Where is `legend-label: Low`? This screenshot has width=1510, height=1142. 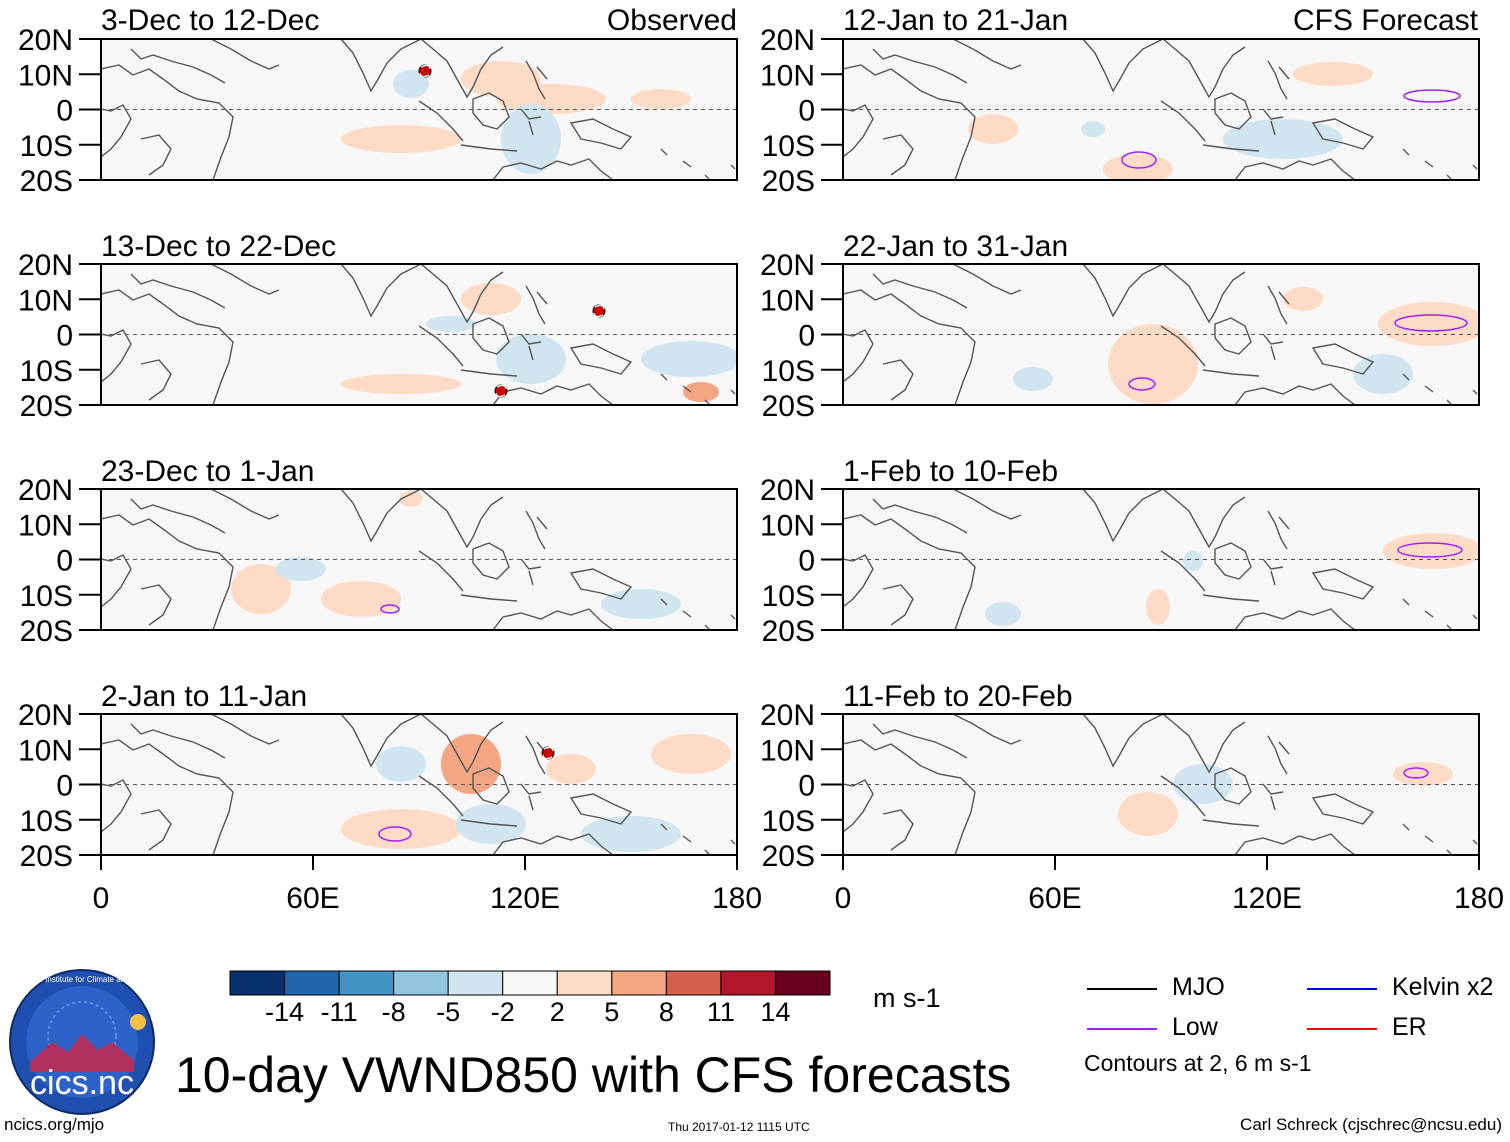
legend-label: Low is located at coordinates (1195, 1027).